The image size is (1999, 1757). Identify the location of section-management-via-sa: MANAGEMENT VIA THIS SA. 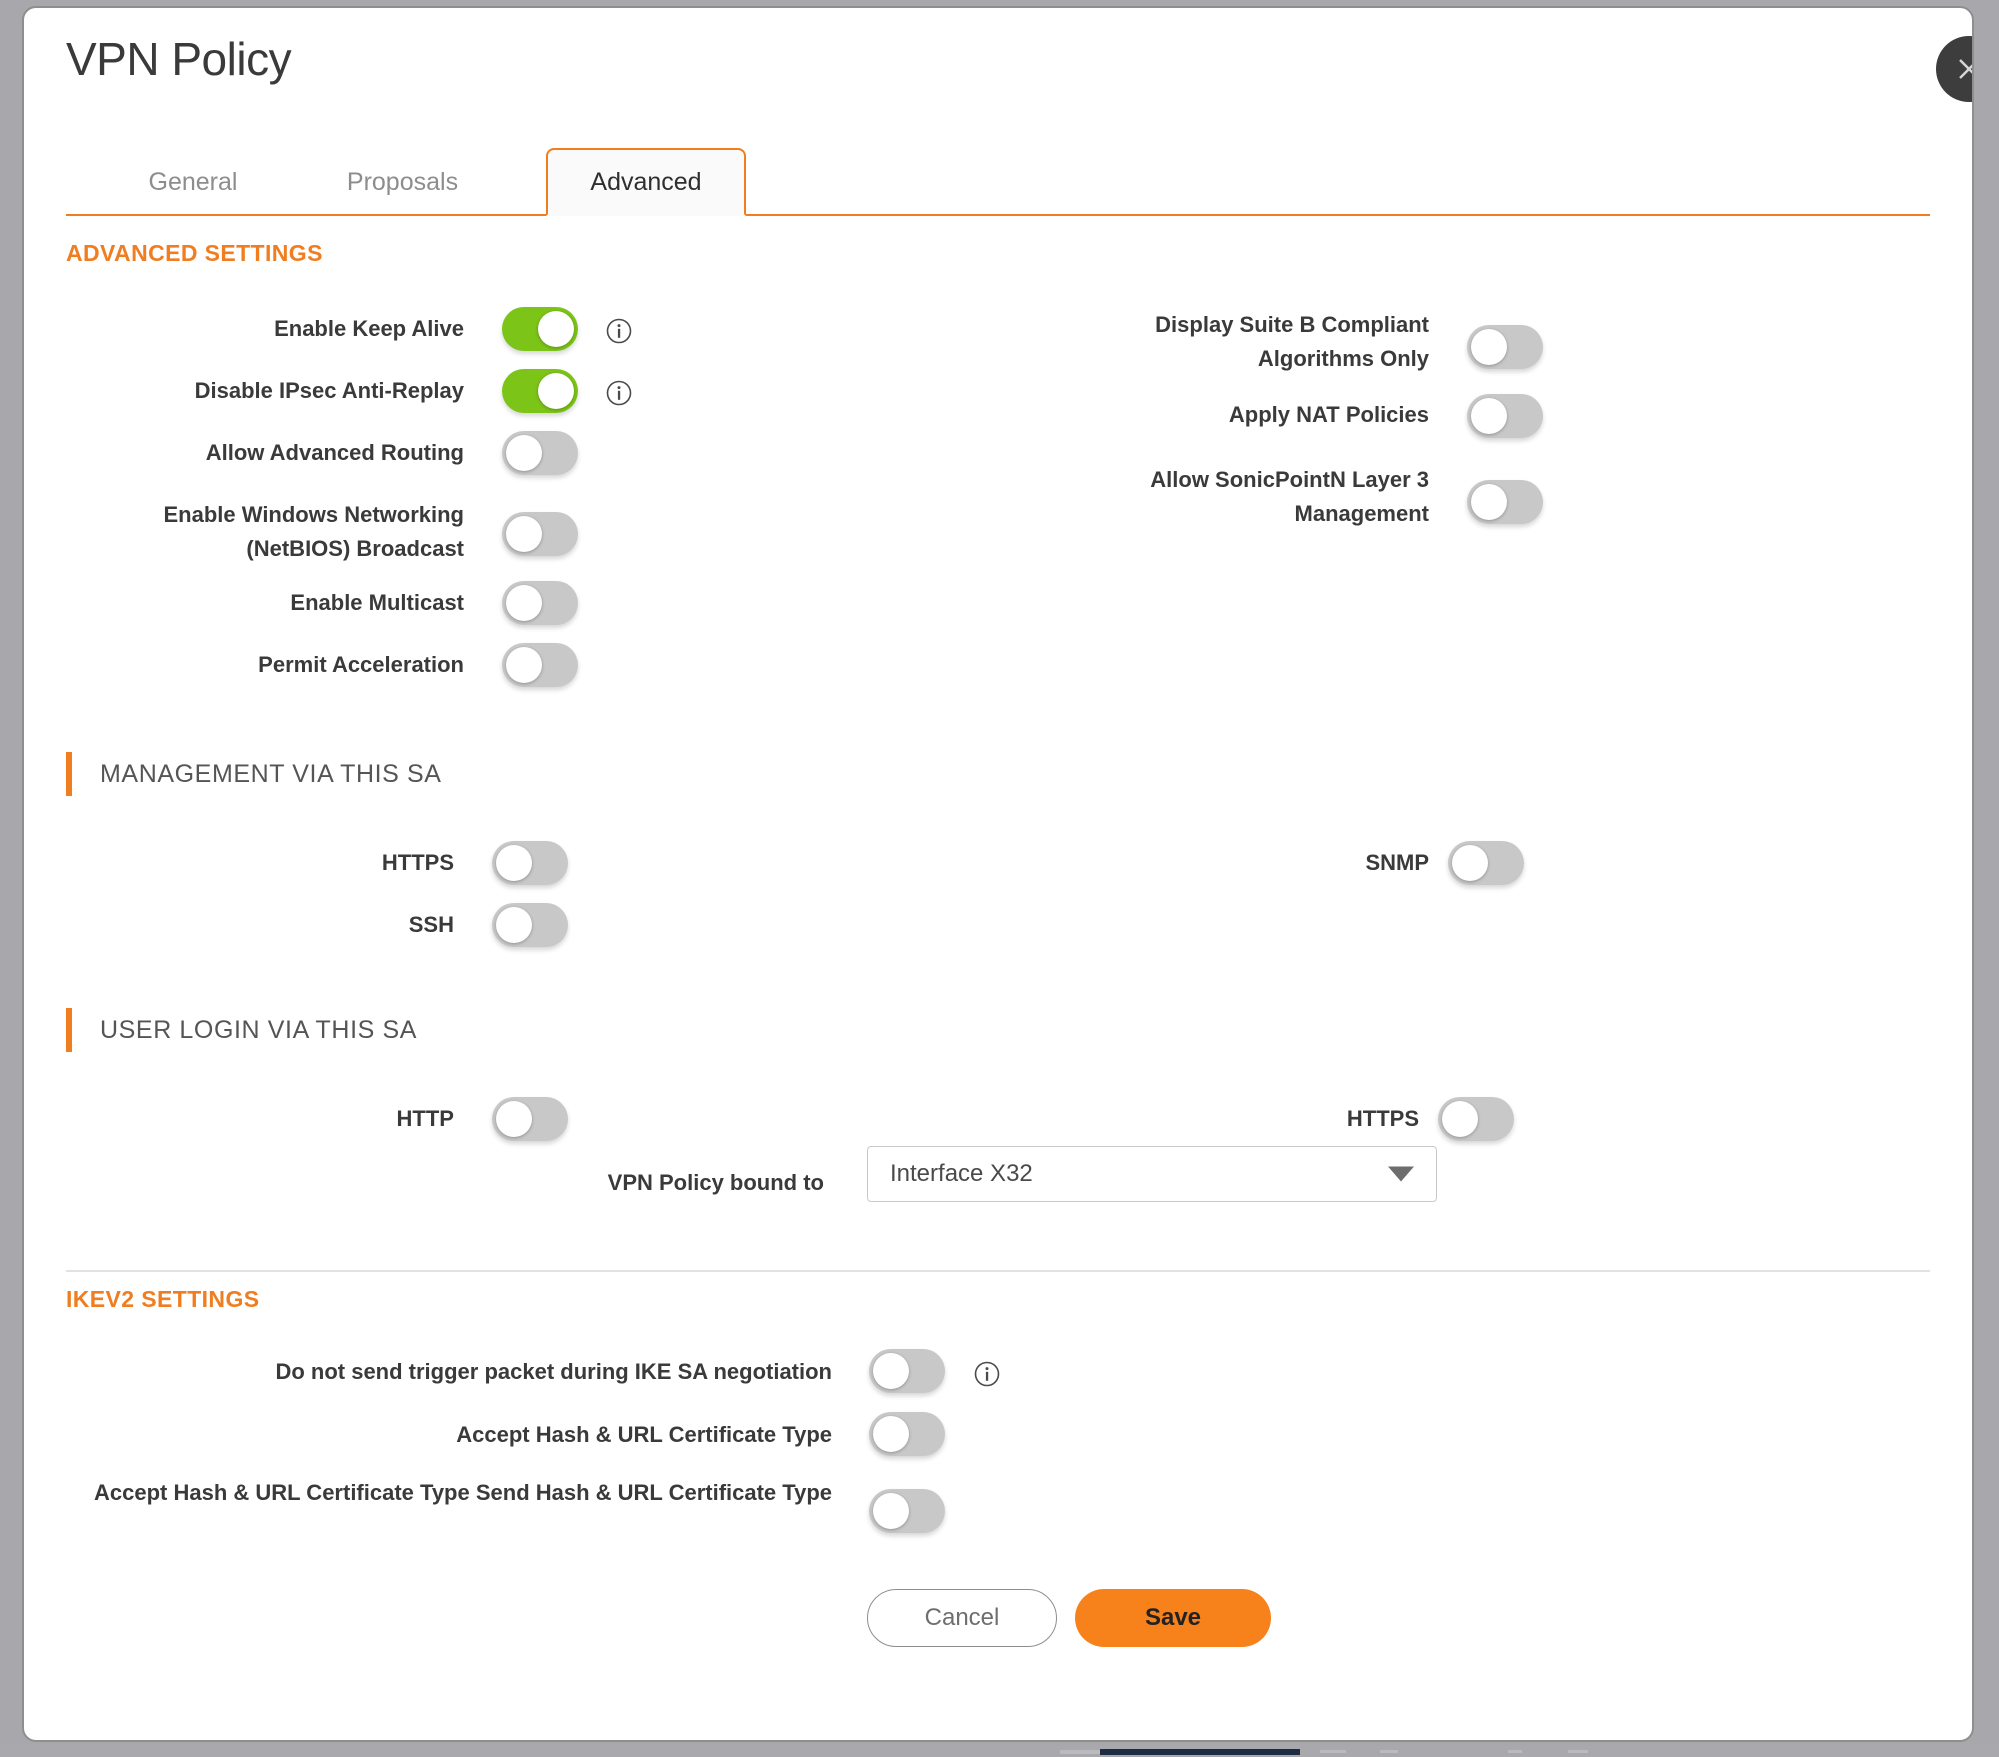
(254, 774).